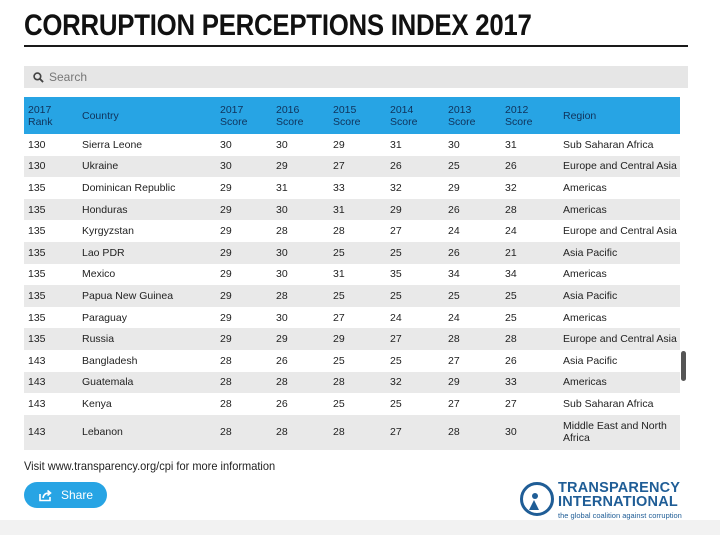 Image resolution: width=720 pixels, height=535 pixels. What do you see at coordinates (147, 115) in the screenshot?
I see `column-header: Country` at bounding box center [147, 115].